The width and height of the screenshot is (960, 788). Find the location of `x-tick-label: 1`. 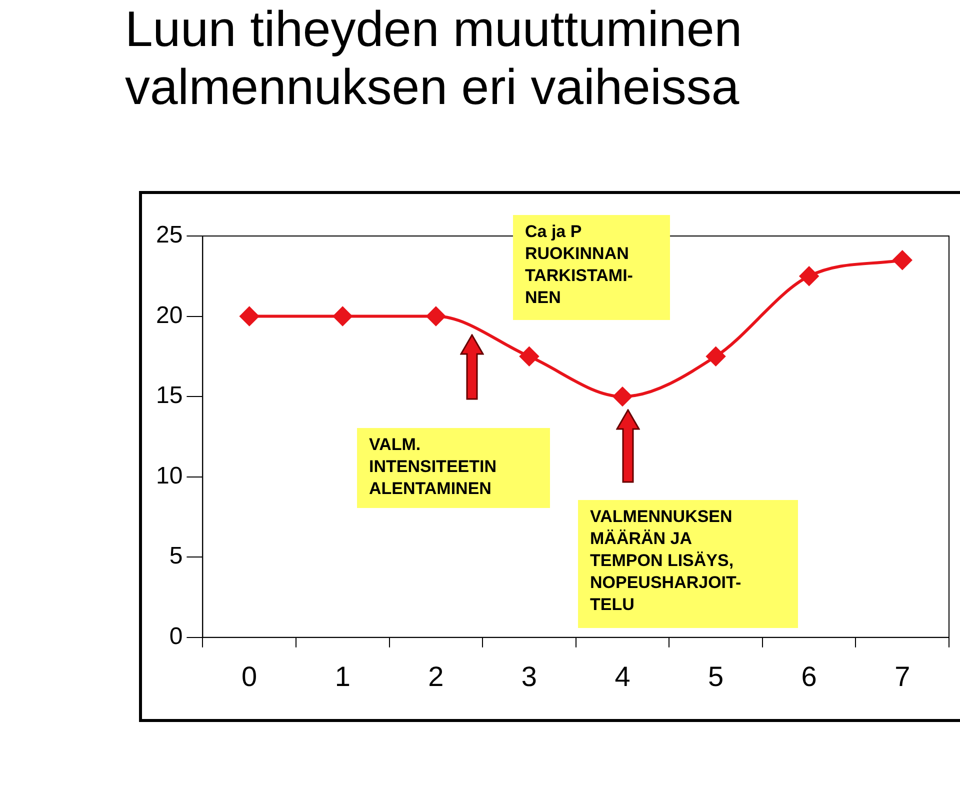

x-tick-label: 1 is located at coordinates (342, 676).